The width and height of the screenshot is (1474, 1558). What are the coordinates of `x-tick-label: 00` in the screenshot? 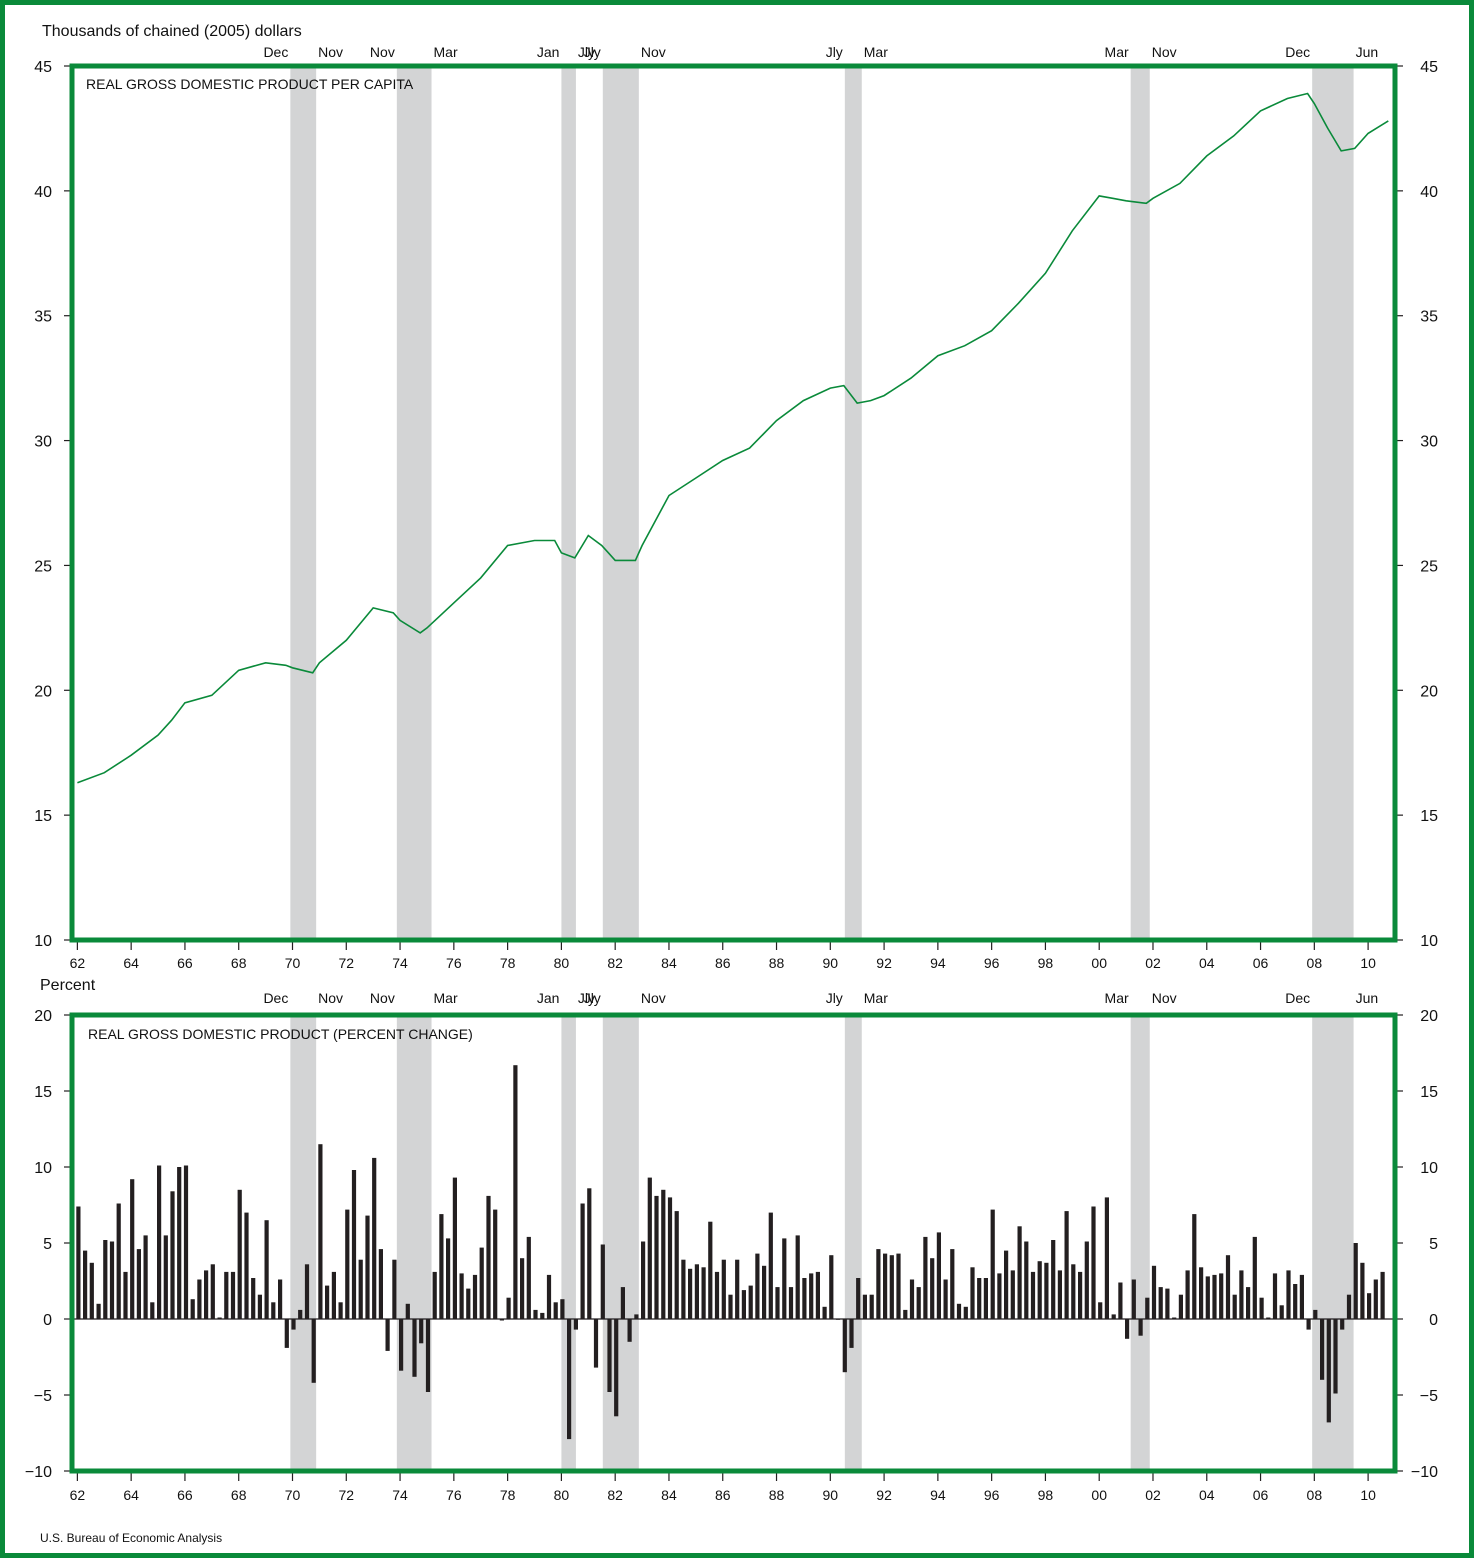 It's located at (1099, 963).